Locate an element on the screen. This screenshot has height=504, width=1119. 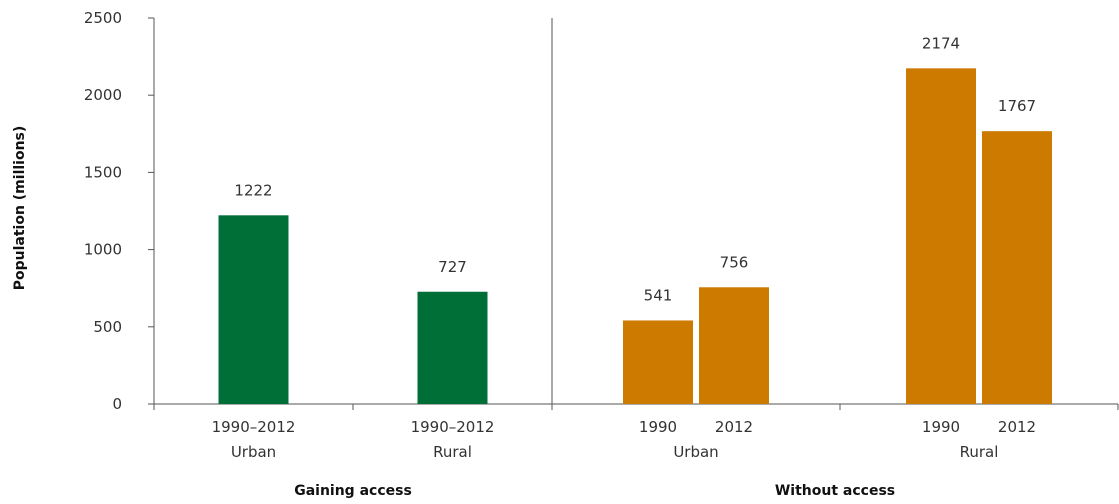
bar-value-label: 2174 is located at coordinates (941, 43).